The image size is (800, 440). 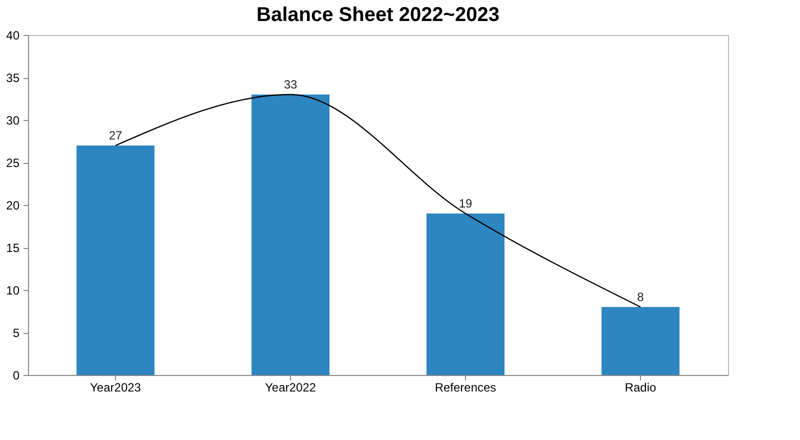 I want to click on chart-title: Balance Sheet 2022~2023, so click(x=378, y=15).